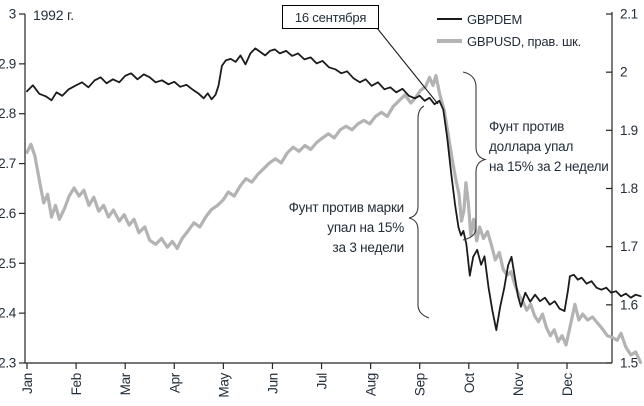 The width and height of the screenshot is (644, 406). Describe the element at coordinates (527, 126) in the screenshot. I see `annotation-dollar-drop-line1: Фунт против` at that location.